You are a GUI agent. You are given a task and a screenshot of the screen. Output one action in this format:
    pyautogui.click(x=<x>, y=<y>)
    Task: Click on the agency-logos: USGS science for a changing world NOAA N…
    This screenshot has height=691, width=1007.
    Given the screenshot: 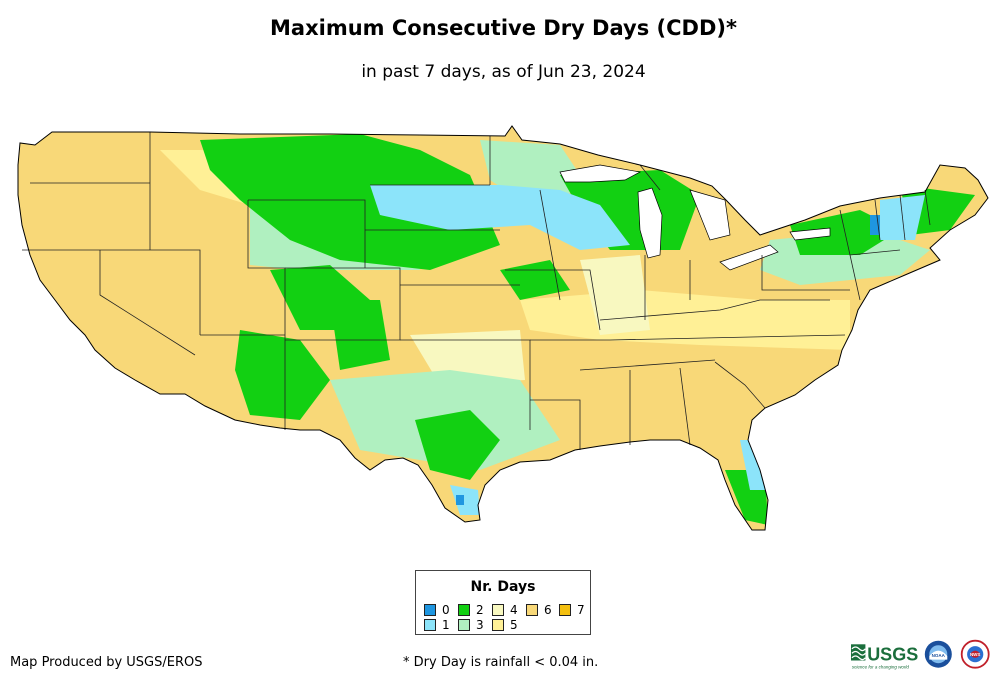 What is the action you would take?
    pyautogui.click(x=920, y=654)
    